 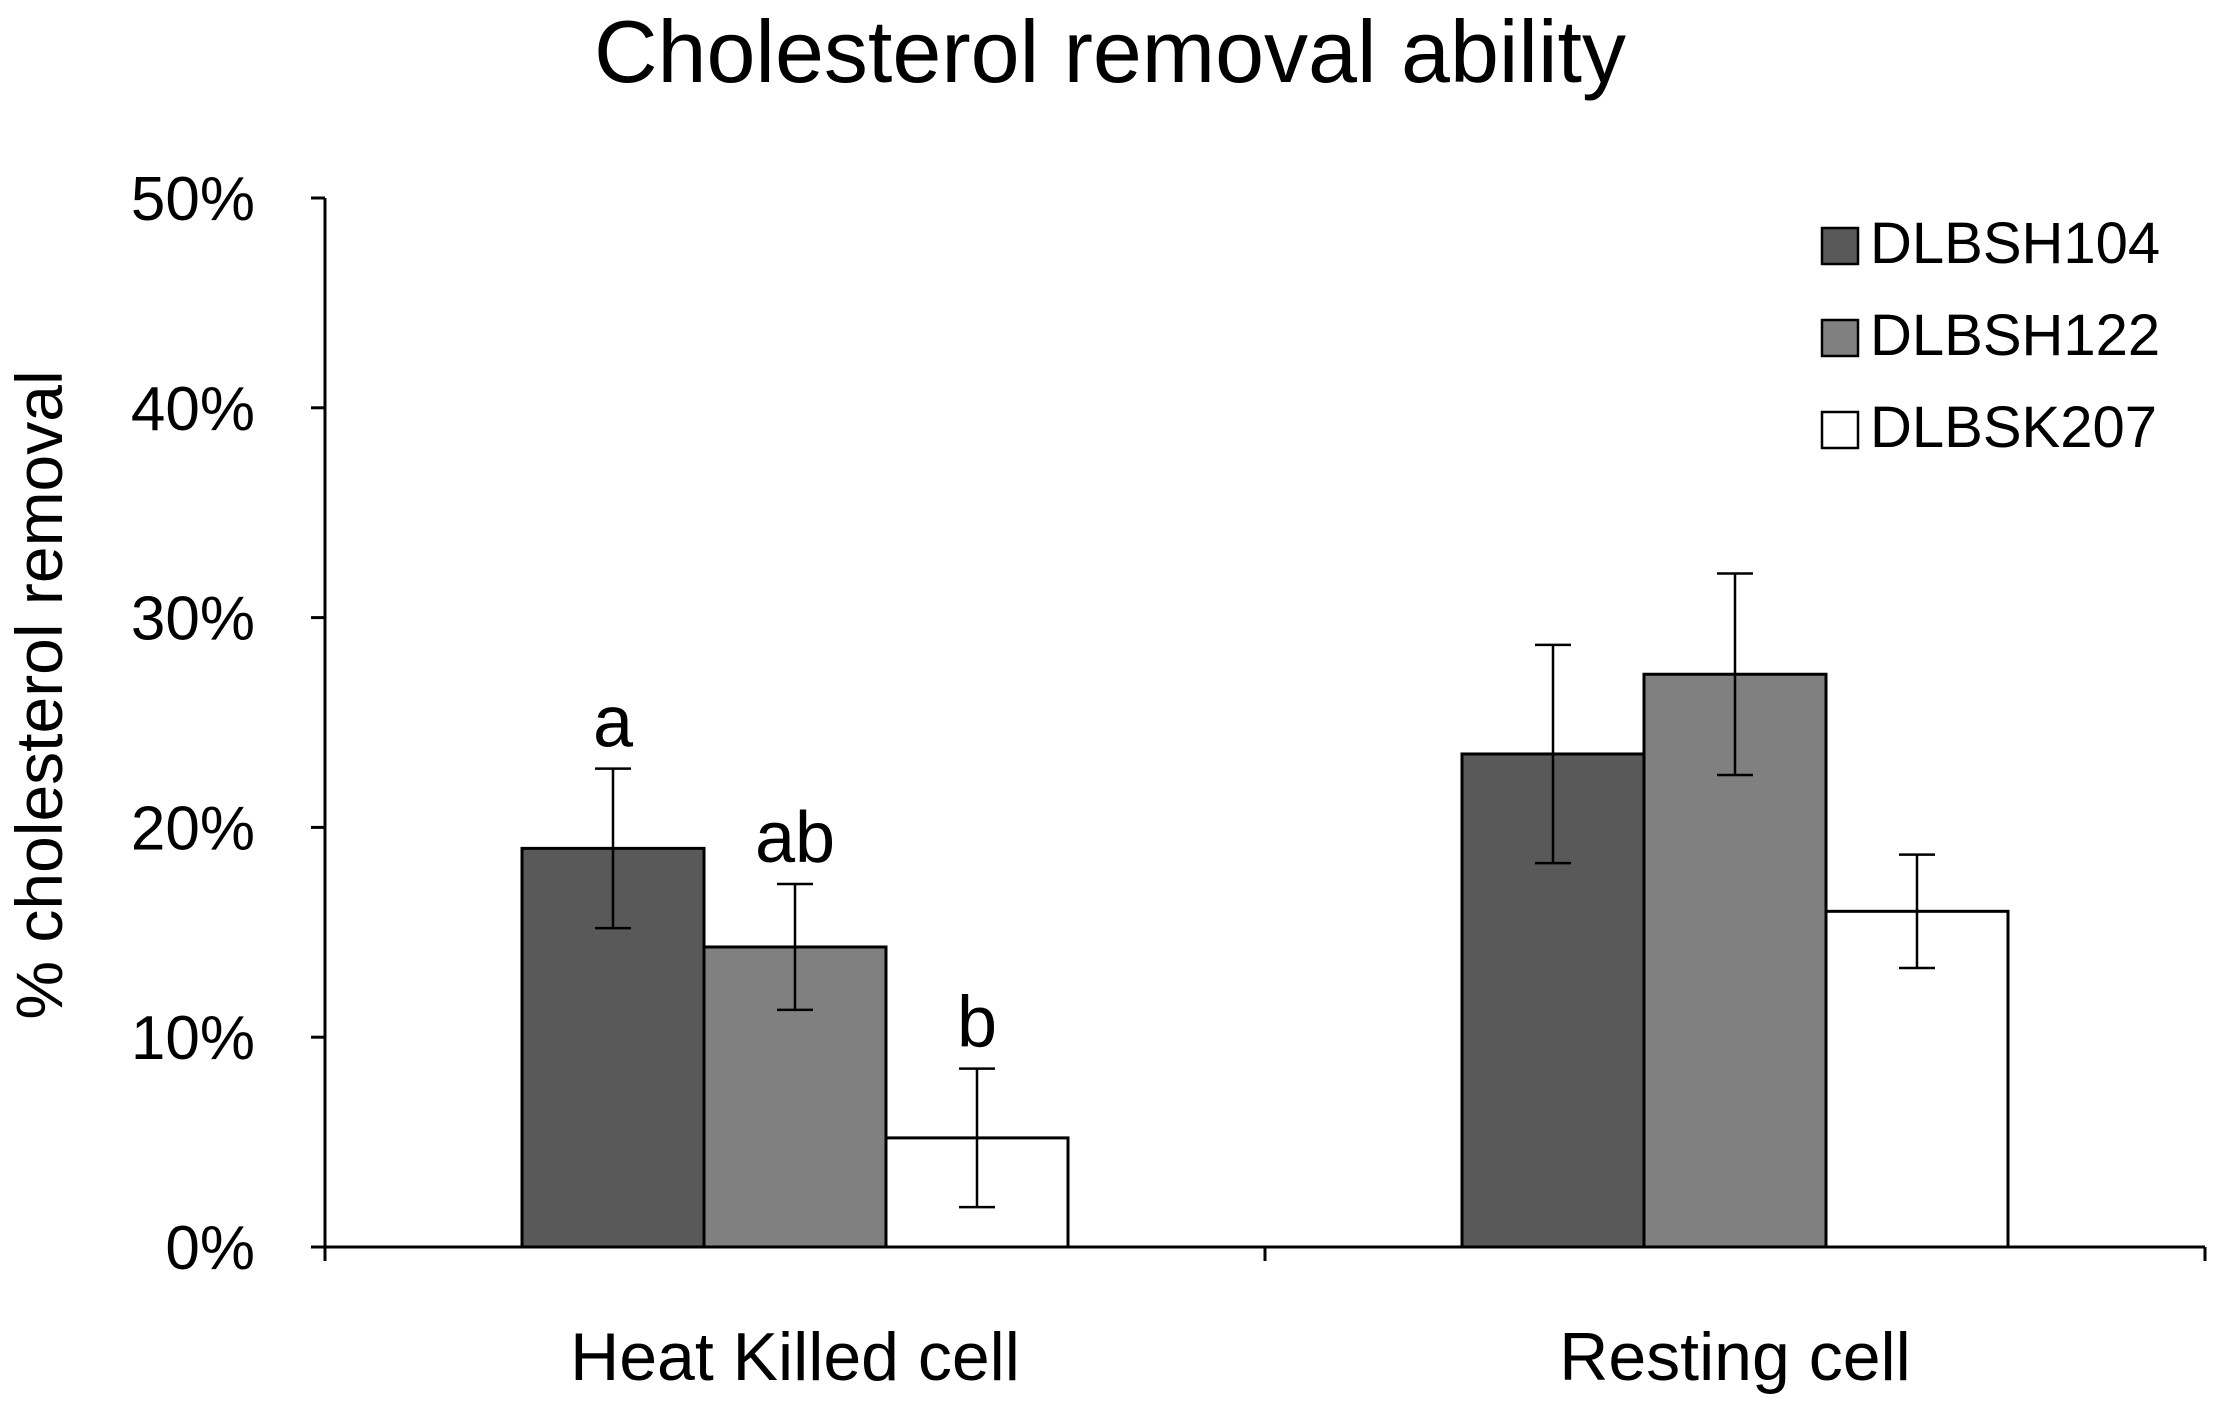 What do you see at coordinates (193, 1038) in the screenshot?
I see `y-tick-label: 10%` at bounding box center [193, 1038].